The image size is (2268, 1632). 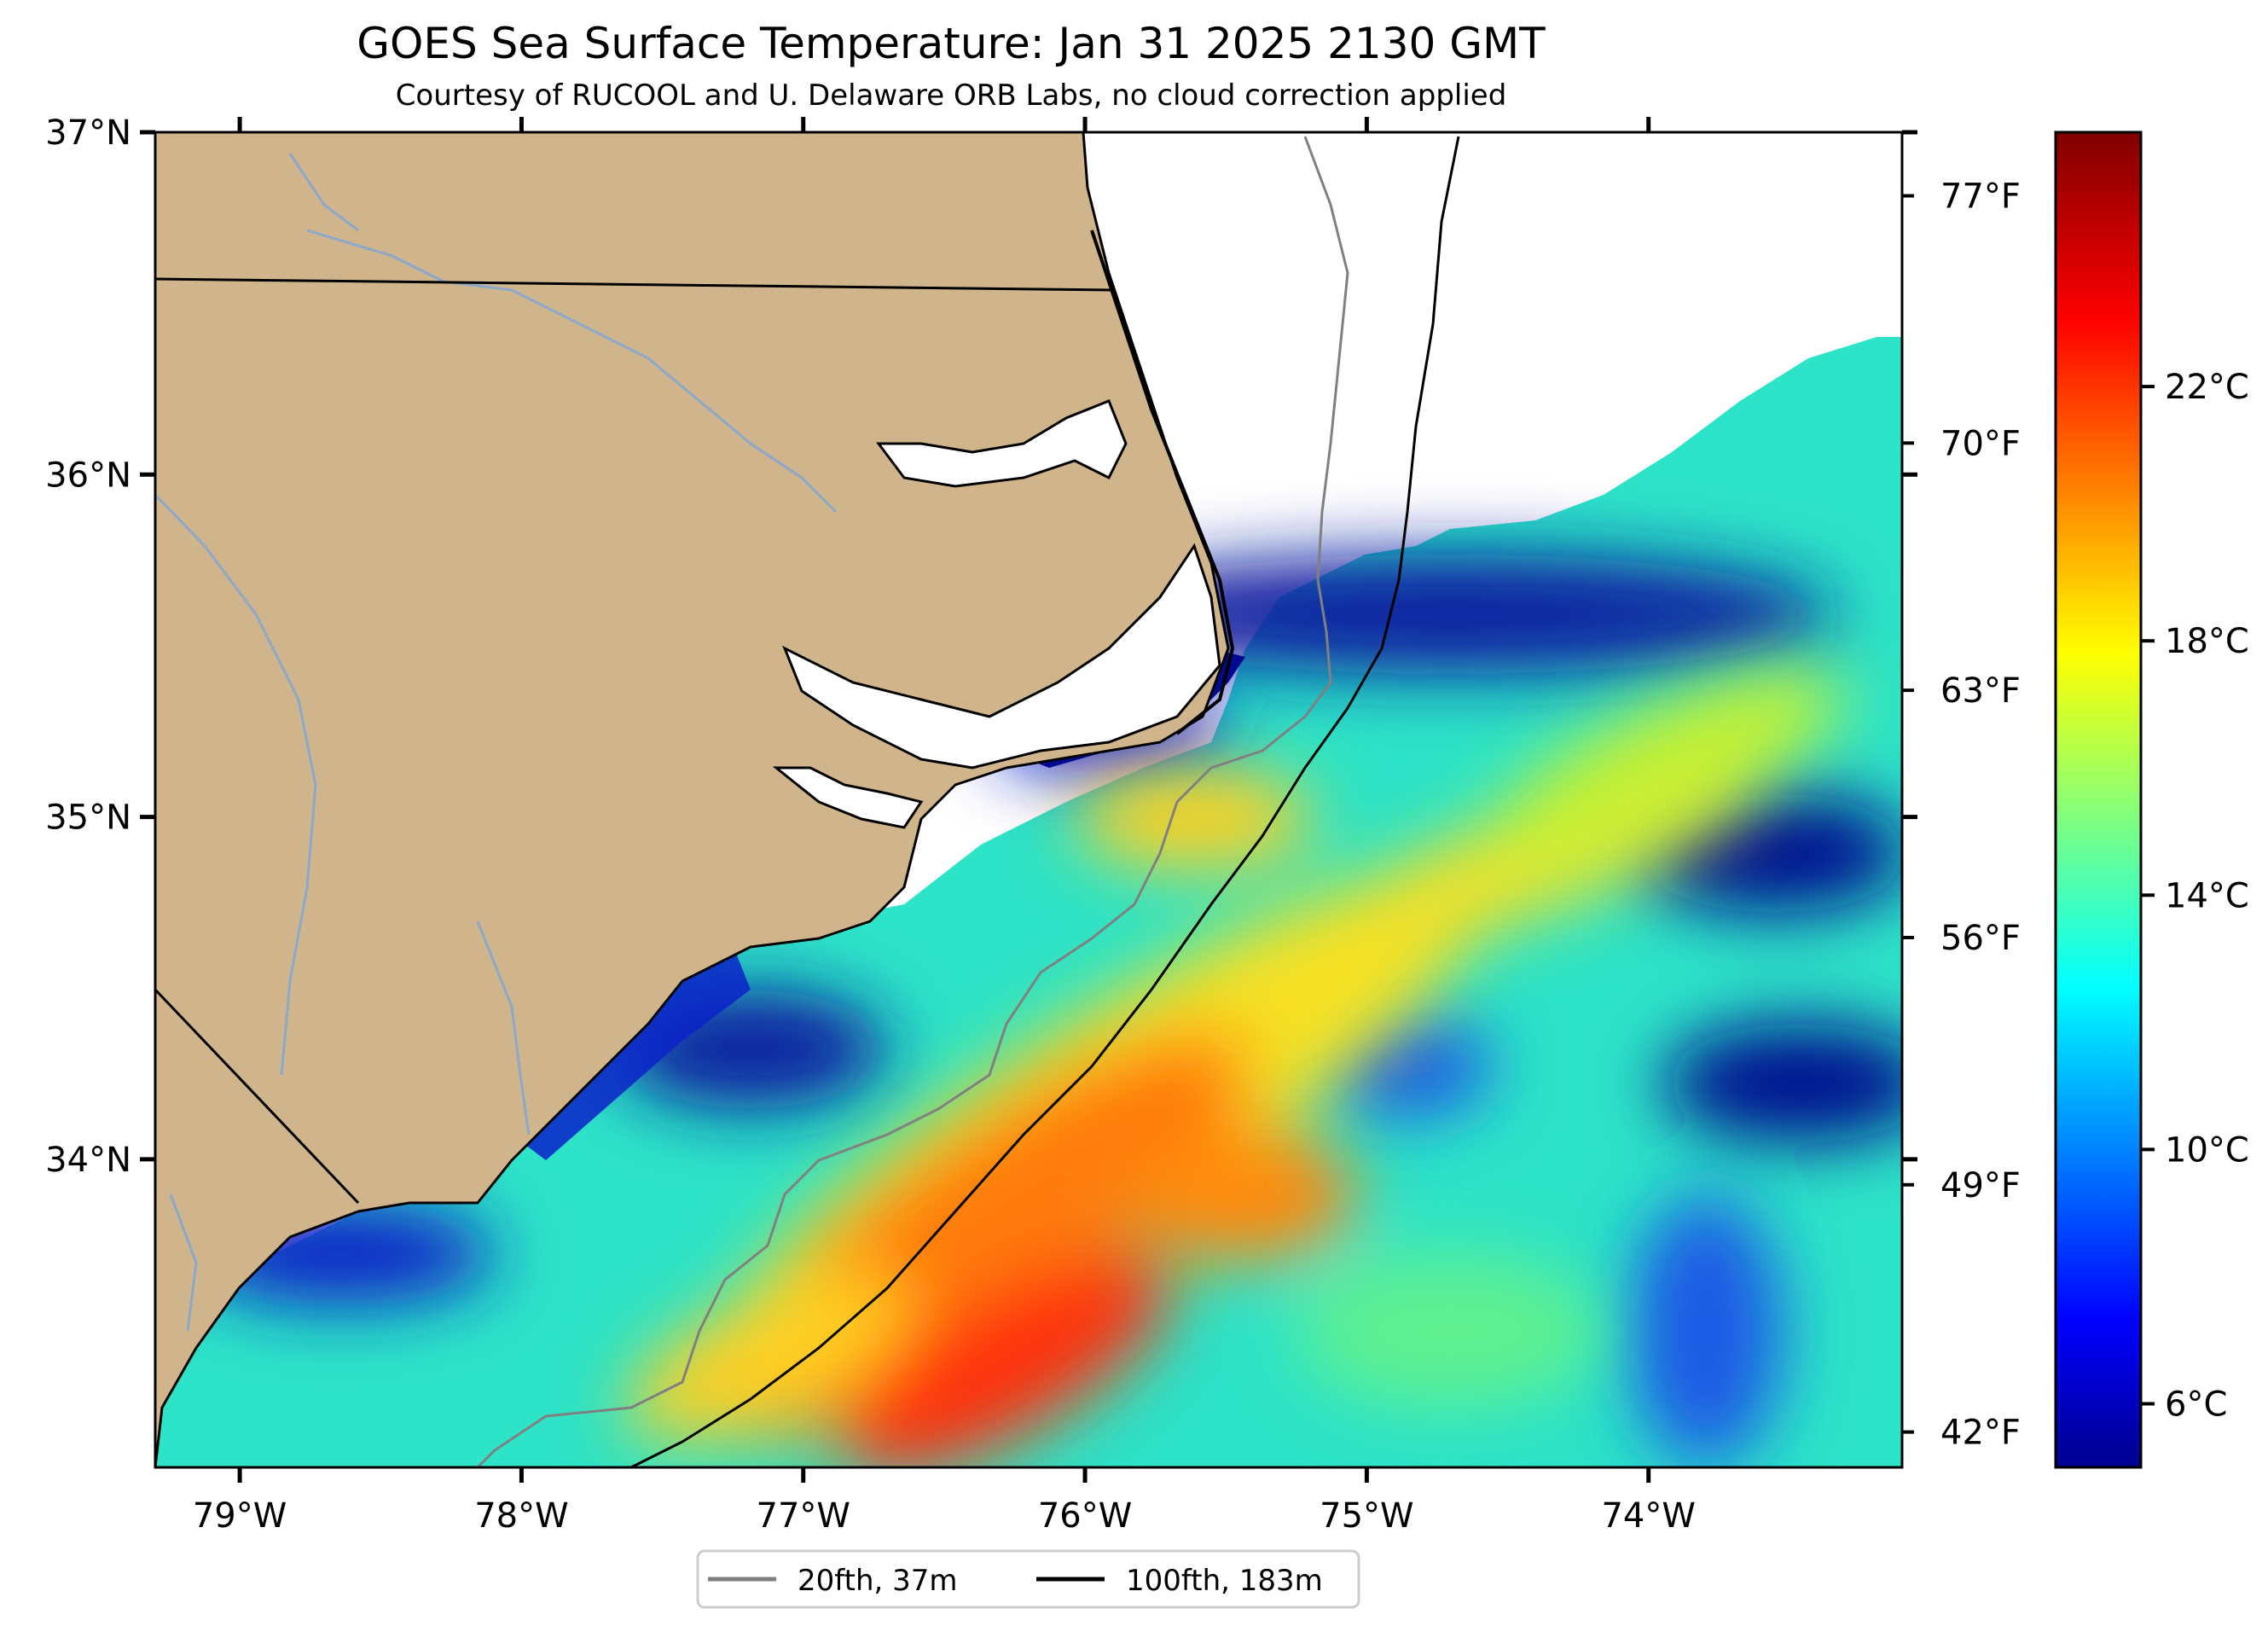 What do you see at coordinates (631, 1053) in the screenshot?
I see `nearshore-cold` at bounding box center [631, 1053].